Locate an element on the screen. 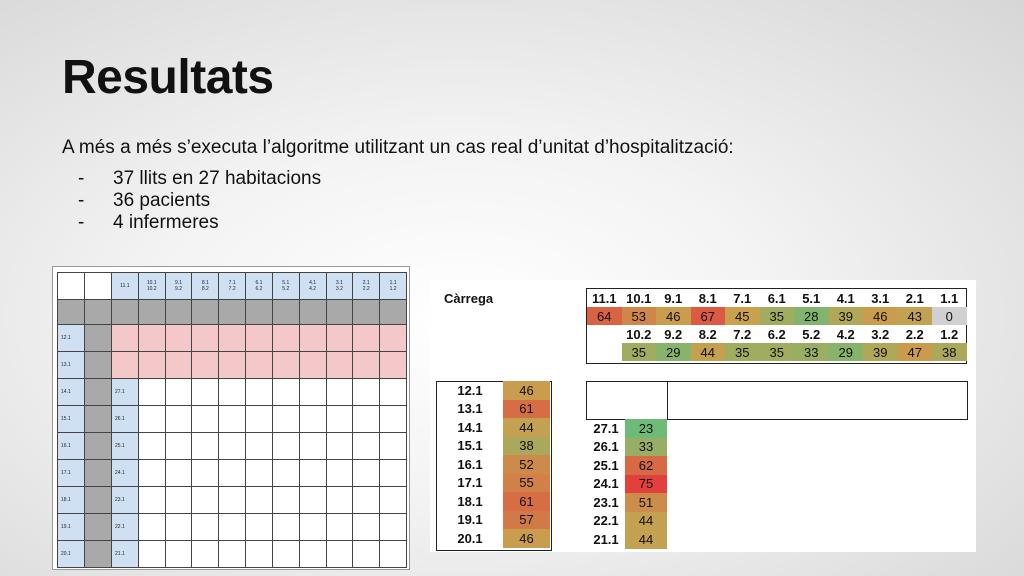  slide-title: Resultats is located at coordinates (168, 77).